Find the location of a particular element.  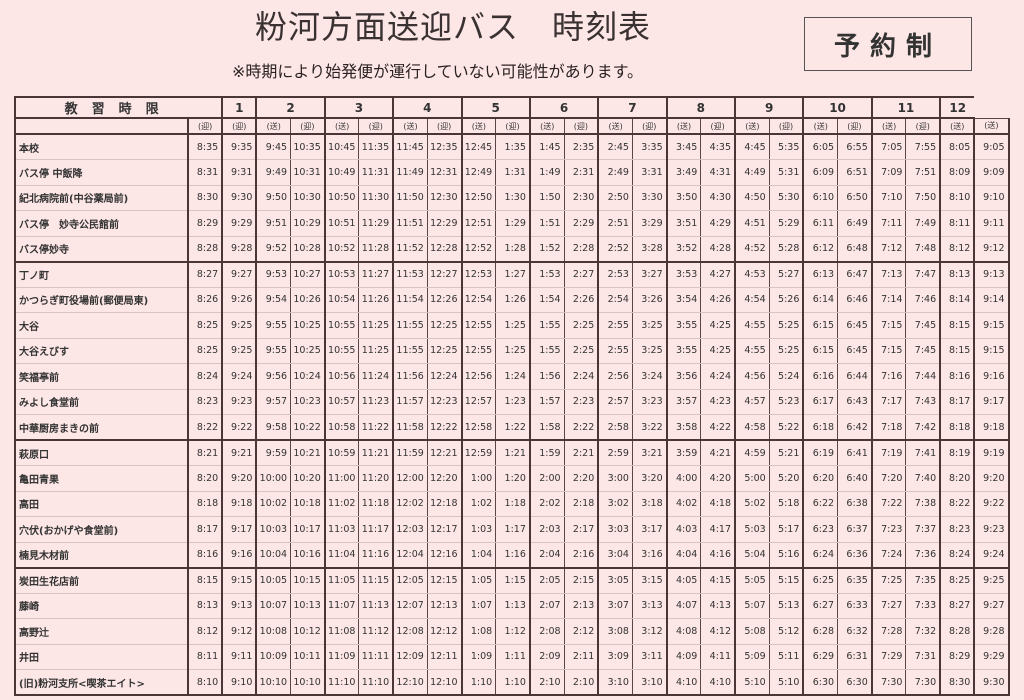

time-cell: 12:12 is located at coordinates (444, 631).